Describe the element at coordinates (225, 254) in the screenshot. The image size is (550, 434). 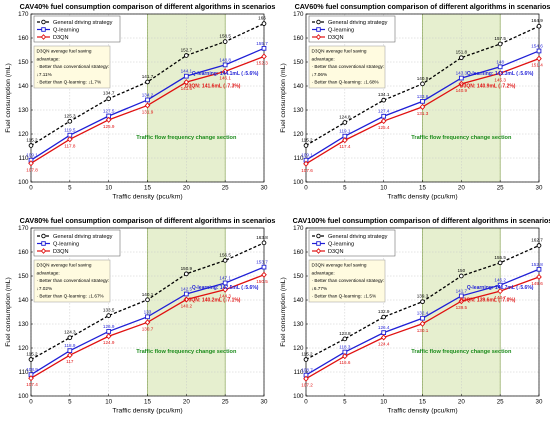
I see `data-label-general: 156.5` at that location.